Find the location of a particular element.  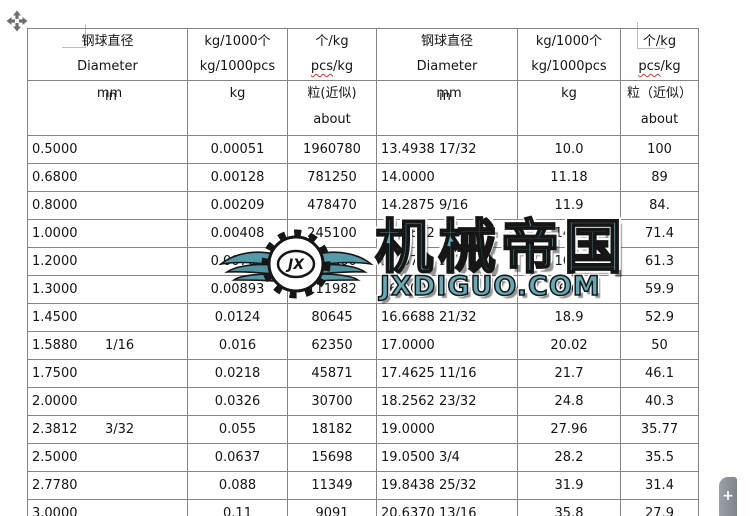

diameter-cell: 1.4500 is located at coordinates (107, 317).